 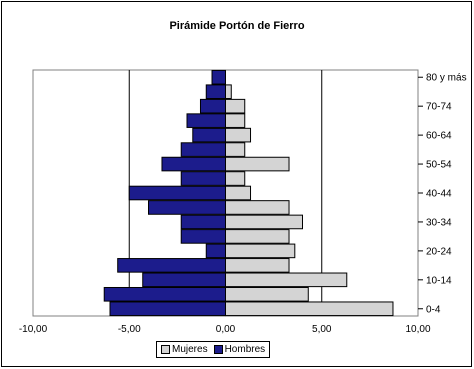 What do you see at coordinates (439, 280) in the screenshot?
I see `y-tick-label-10-14: 10-14` at bounding box center [439, 280].